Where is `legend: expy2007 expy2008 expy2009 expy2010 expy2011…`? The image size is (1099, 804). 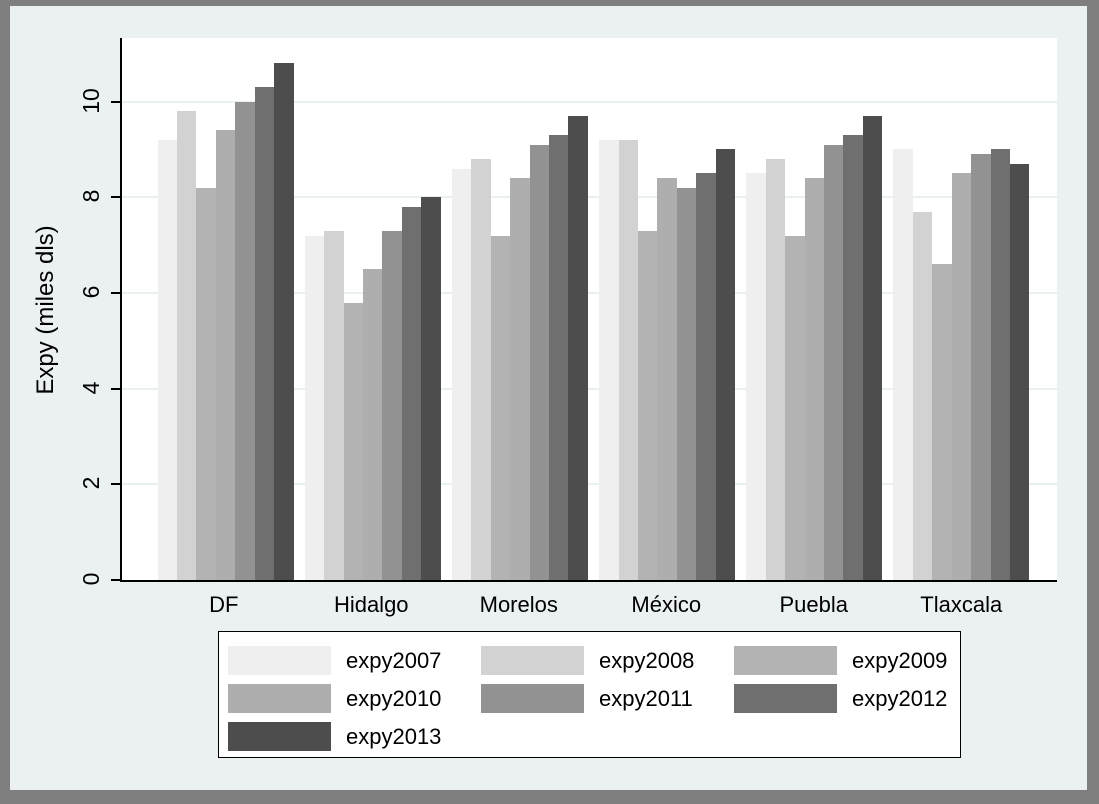
legend: expy2007 expy2008 expy2009 expy2010 expy2011… is located at coordinates (589, 694).